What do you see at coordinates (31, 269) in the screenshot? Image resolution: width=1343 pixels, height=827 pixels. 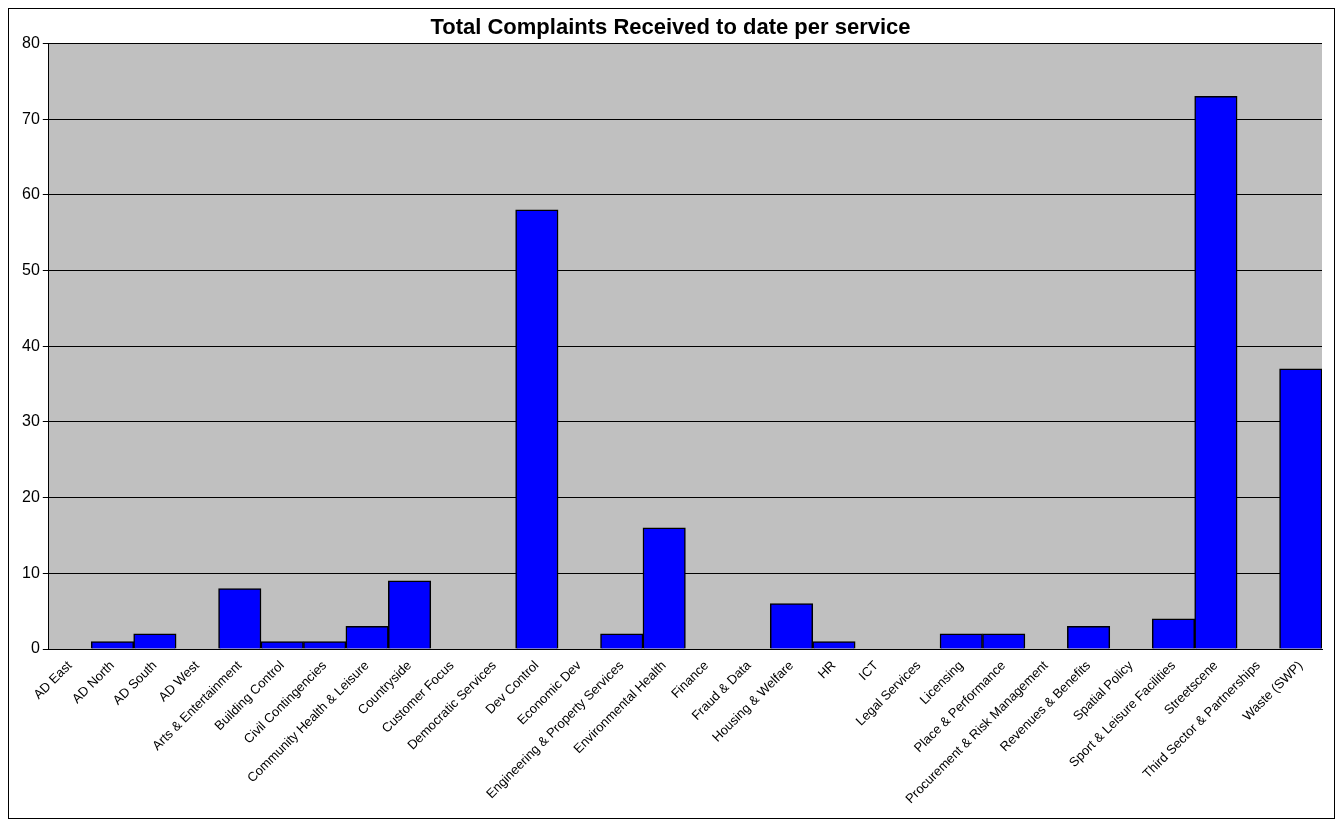 I see `y-tick-label: 50` at bounding box center [31, 269].